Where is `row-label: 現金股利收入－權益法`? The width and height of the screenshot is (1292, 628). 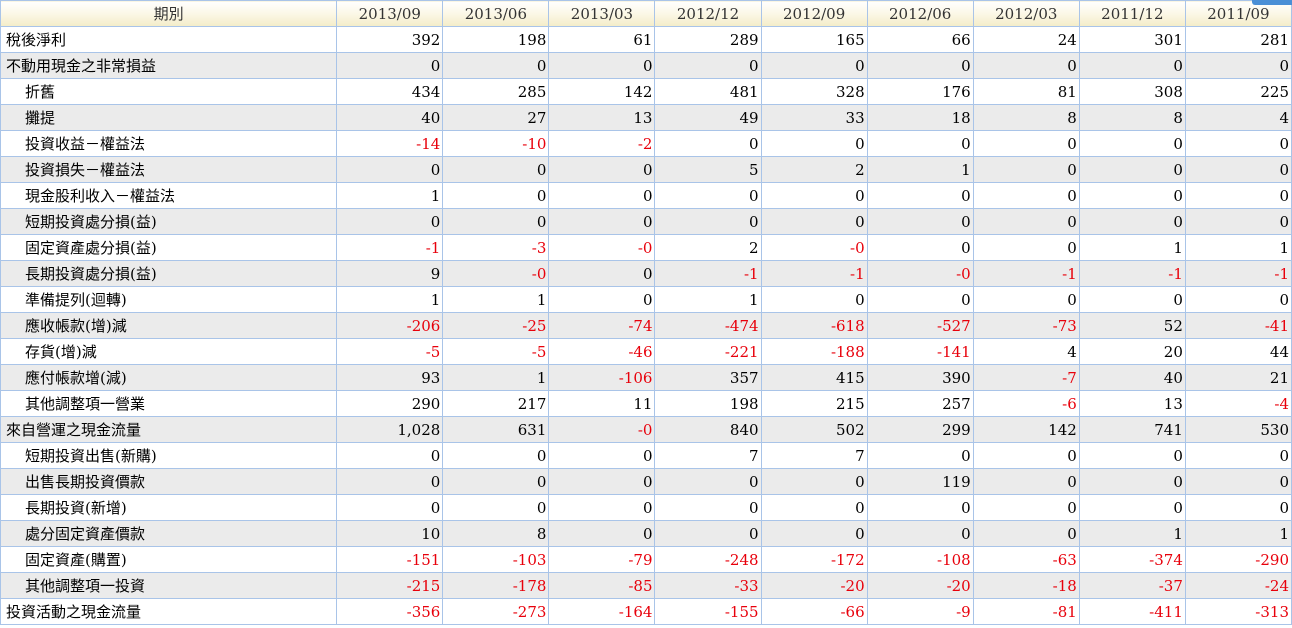 row-label: 現金股利收入－權益法 is located at coordinates (169, 195).